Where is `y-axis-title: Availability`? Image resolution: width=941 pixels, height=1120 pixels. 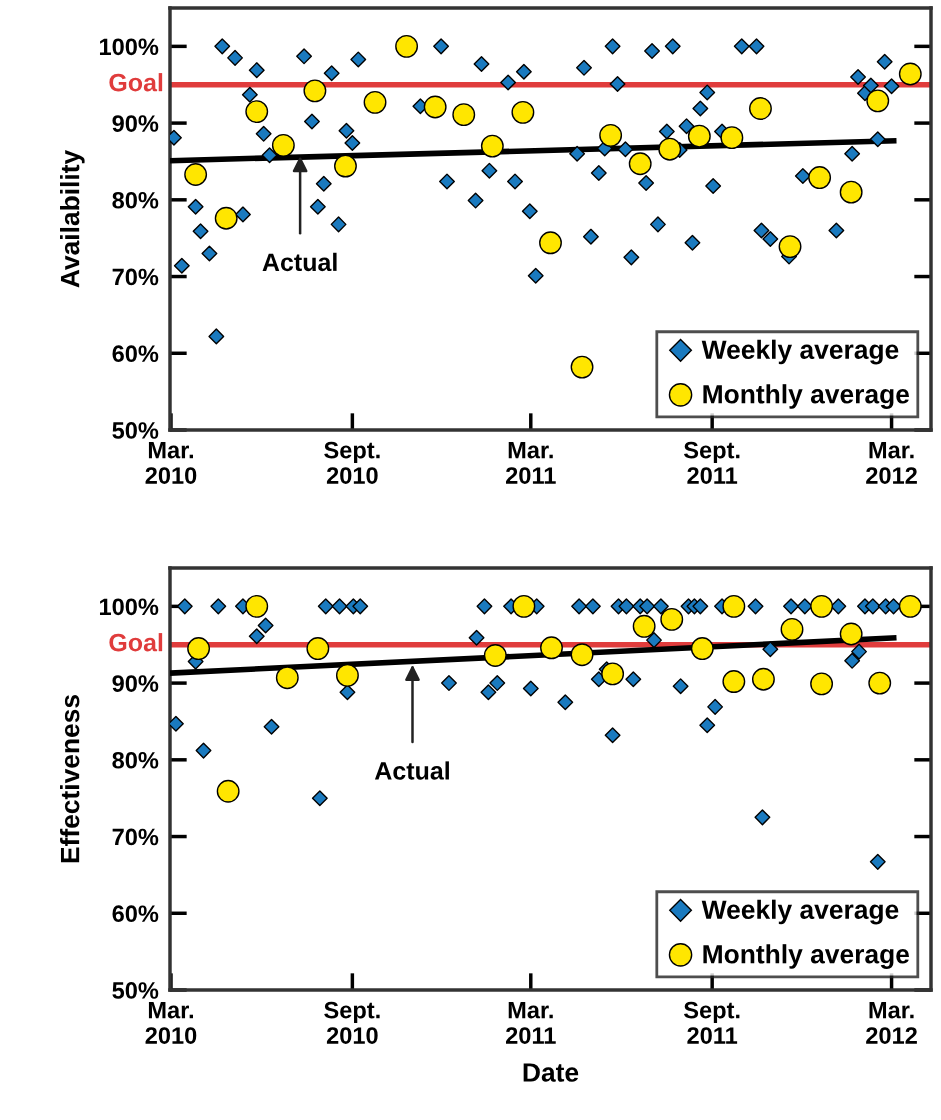 y-axis-title: Availability is located at coordinates (72, 218).